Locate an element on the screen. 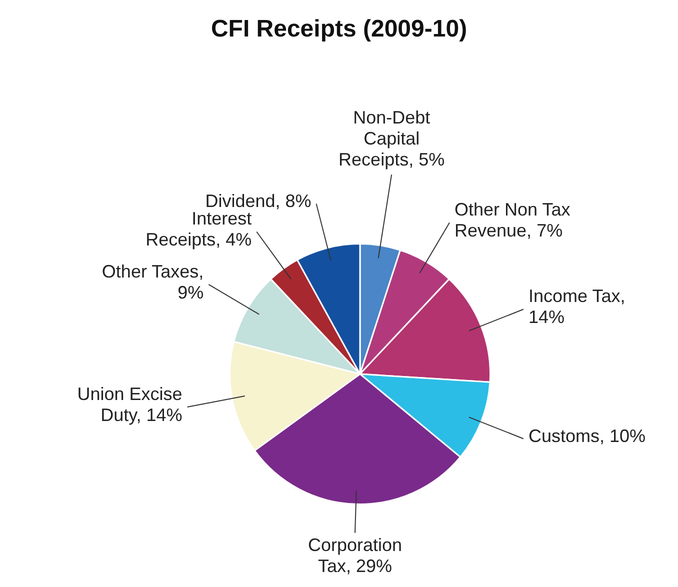 The width and height of the screenshot is (678, 587). slice-label: Interest Receipts, 4% is located at coordinates (199, 229).